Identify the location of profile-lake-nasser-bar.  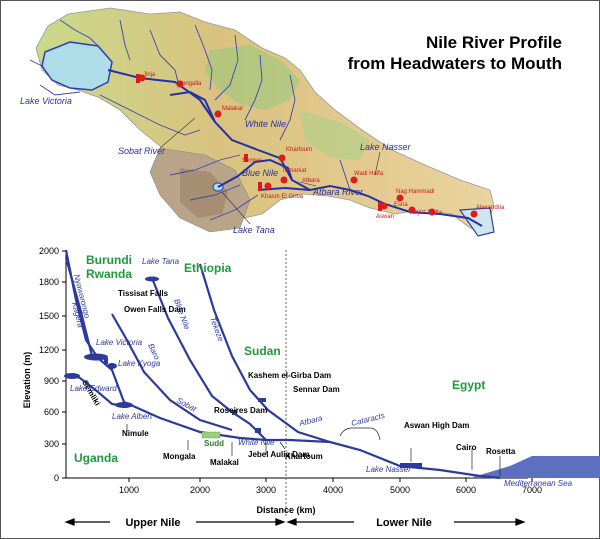
(411, 465).